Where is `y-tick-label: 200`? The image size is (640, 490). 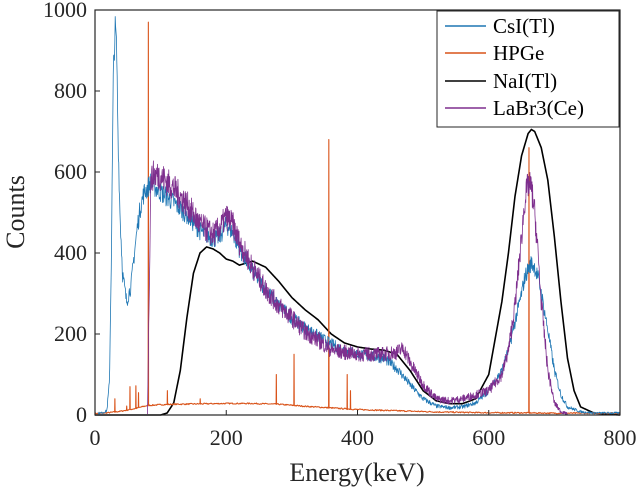 y-tick-label: 200 is located at coordinates (70, 333).